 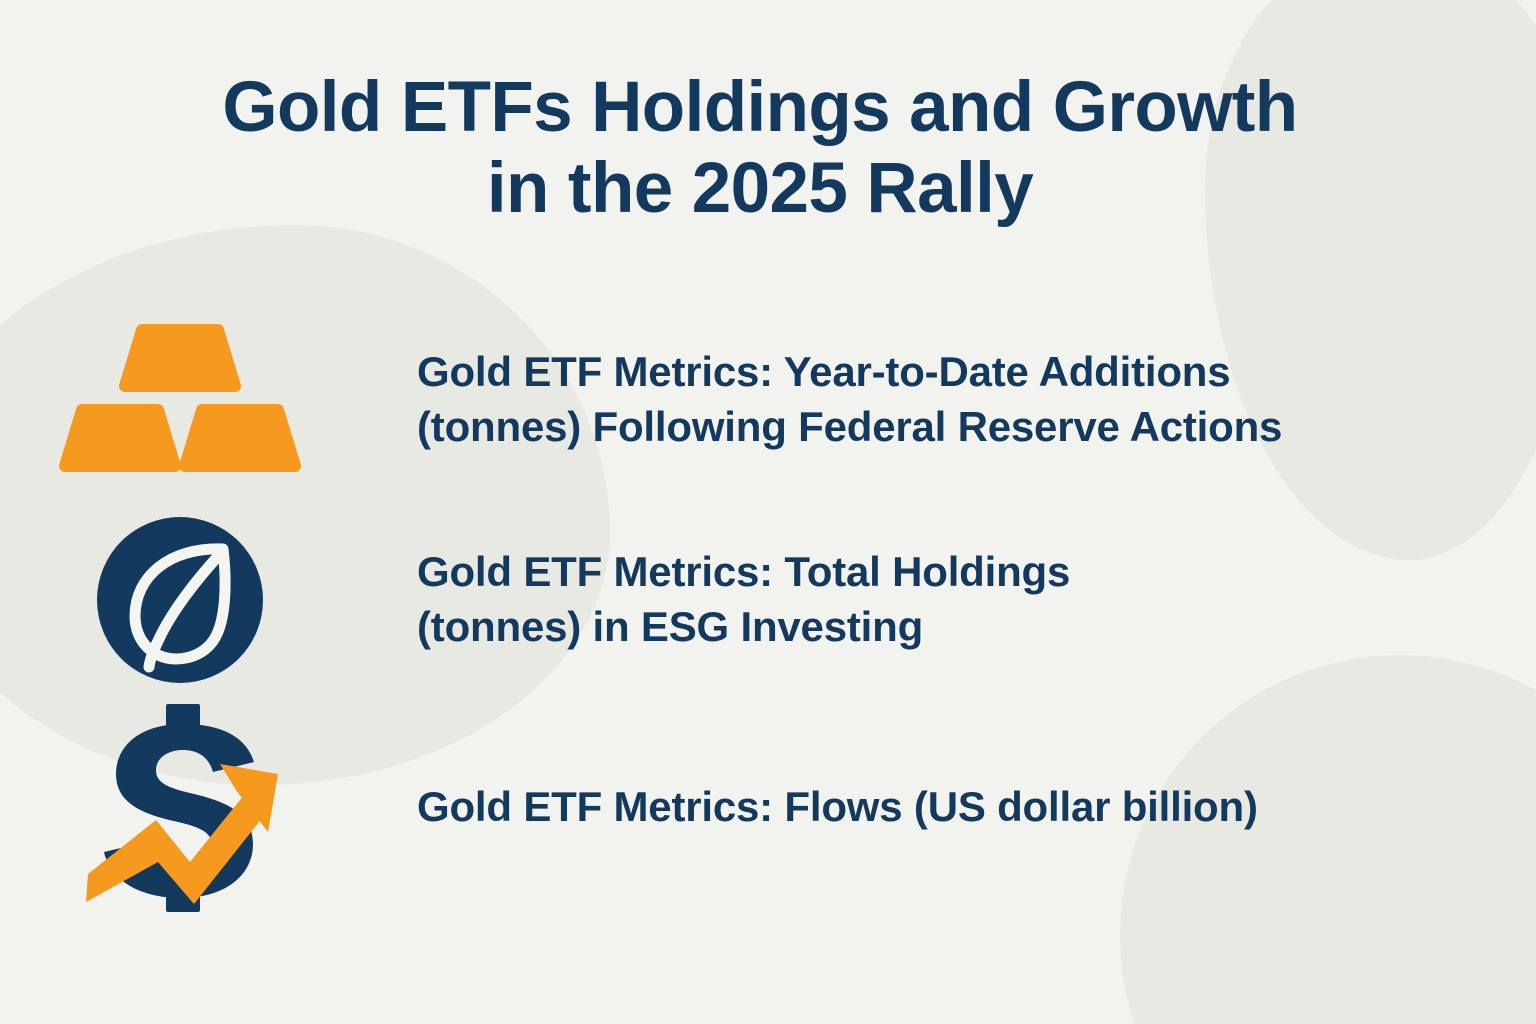 What do you see at coordinates (824, 372) in the screenshot?
I see `metric-label-line-1: Gold ETF Metrics: Year-to-Date Additions` at bounding box center [824, 372].